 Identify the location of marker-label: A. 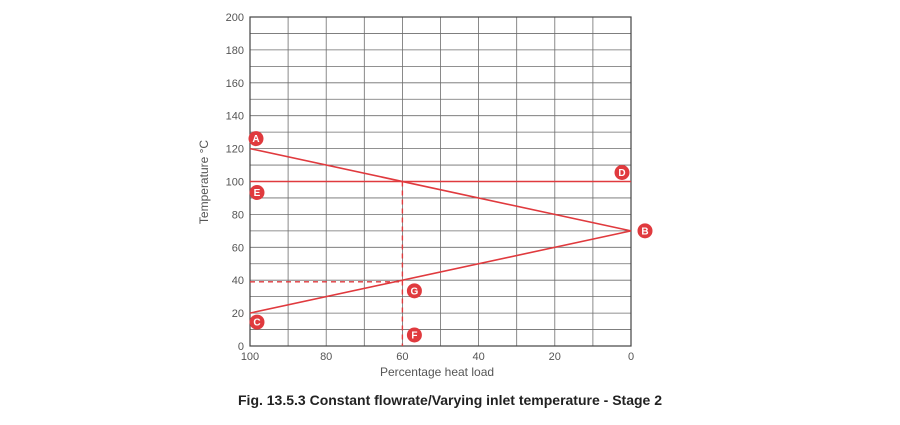
(255, 139).